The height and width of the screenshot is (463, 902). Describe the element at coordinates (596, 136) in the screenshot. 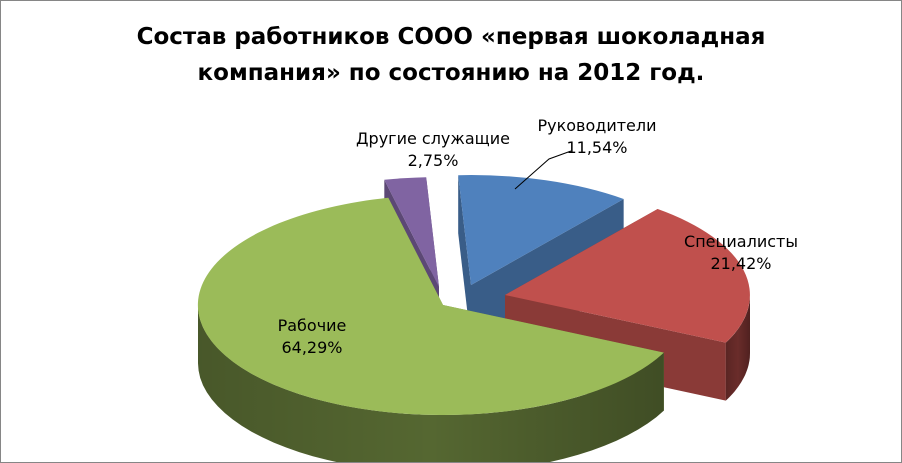

I see `slice-label-1: Руководители 11,54%` at that location.